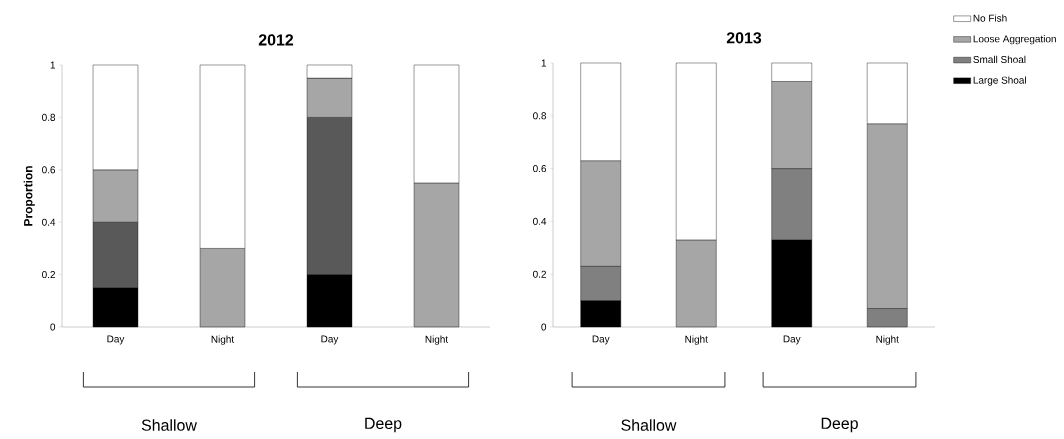 The height and width of the screenshot is (439, 1064). I want to click on legend-label: Loose Aggregation, so click(1014, 40).